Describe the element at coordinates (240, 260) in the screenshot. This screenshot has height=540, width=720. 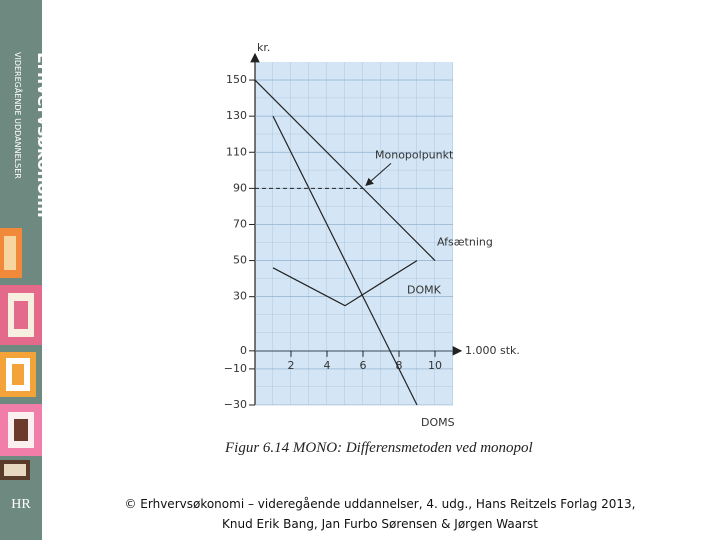
I see `y-tick-label: 50` at that location.